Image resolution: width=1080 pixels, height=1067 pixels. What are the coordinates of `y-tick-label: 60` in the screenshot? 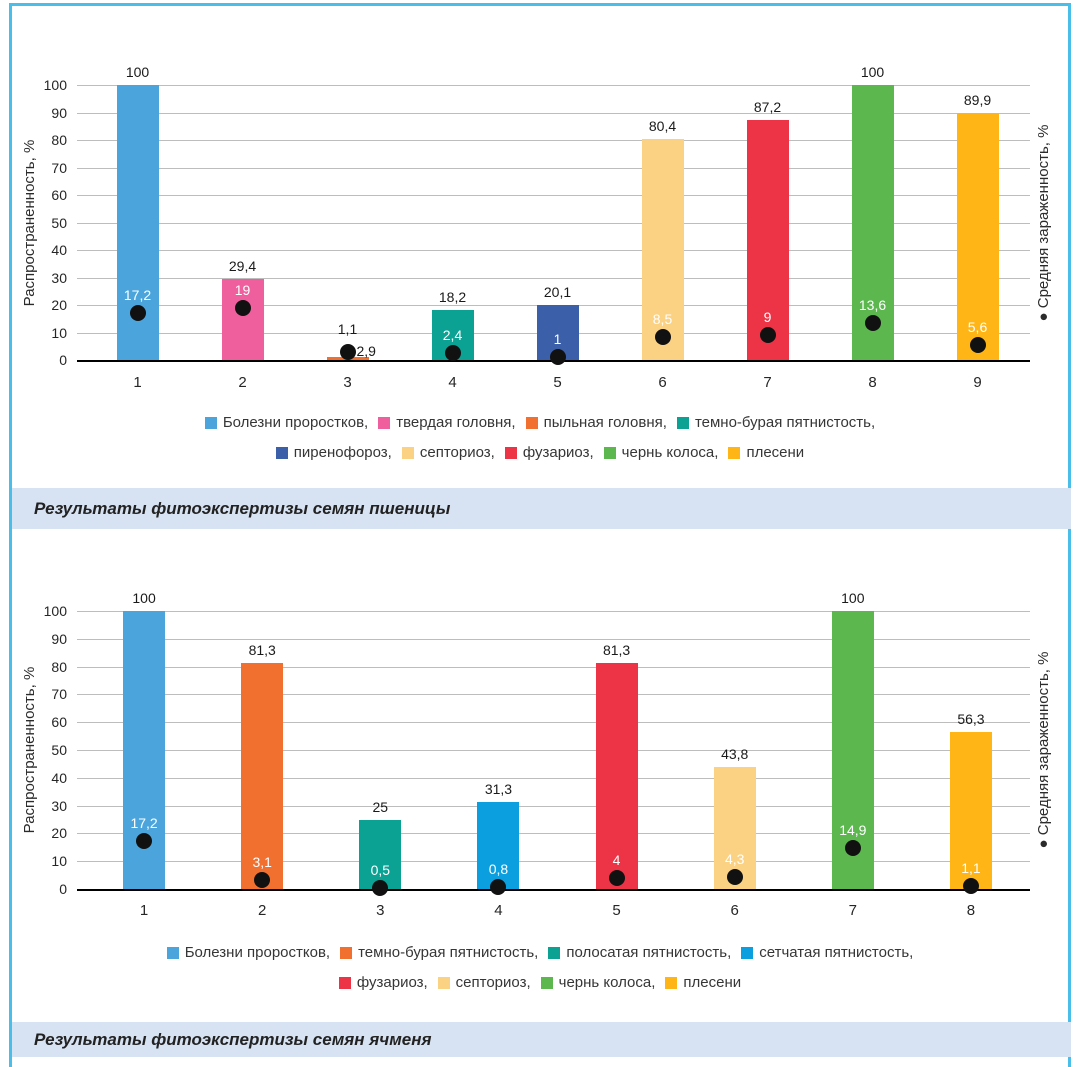 It's located at (59, 722).